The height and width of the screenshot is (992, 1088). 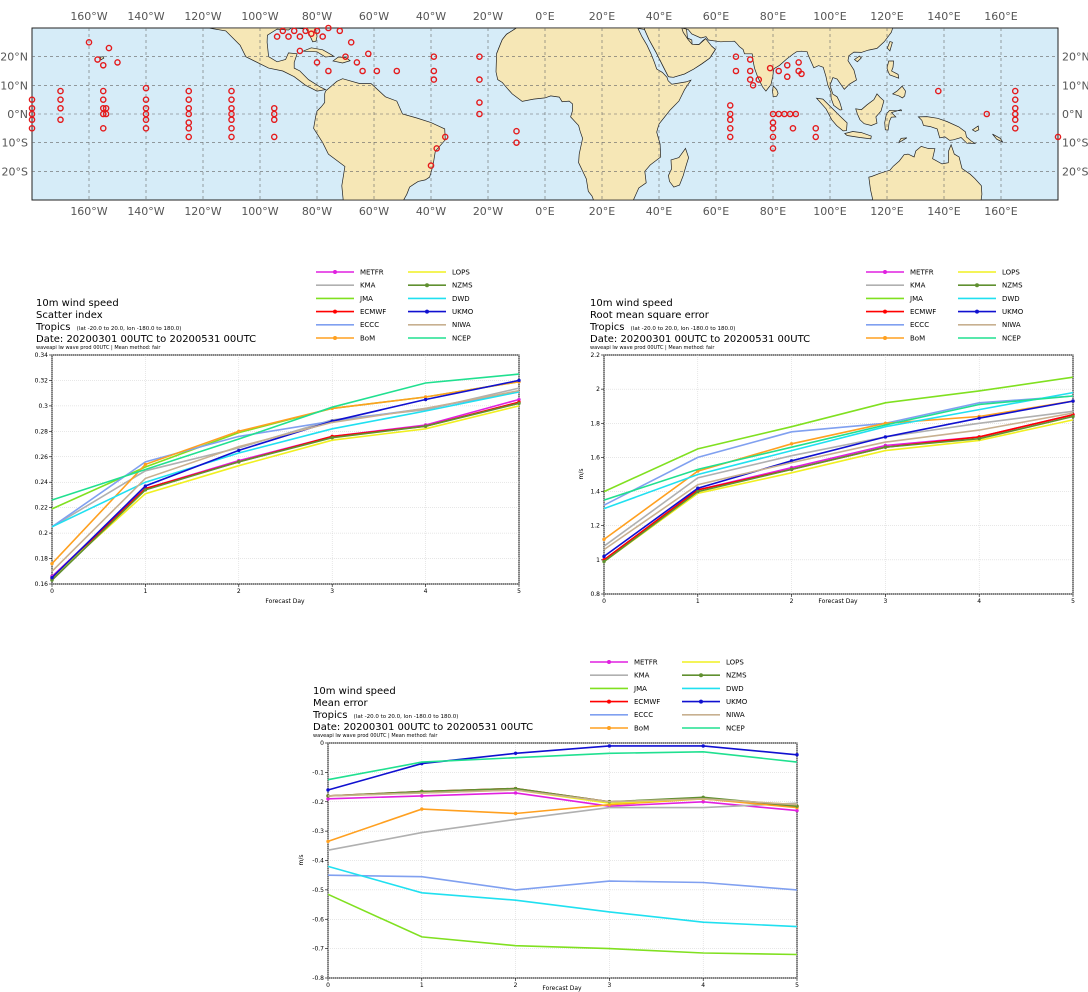 What do you see at coordinates (581, 474) in the screenshot?
I see `y-axis-label: m/s` at bounding box center [581, 474].